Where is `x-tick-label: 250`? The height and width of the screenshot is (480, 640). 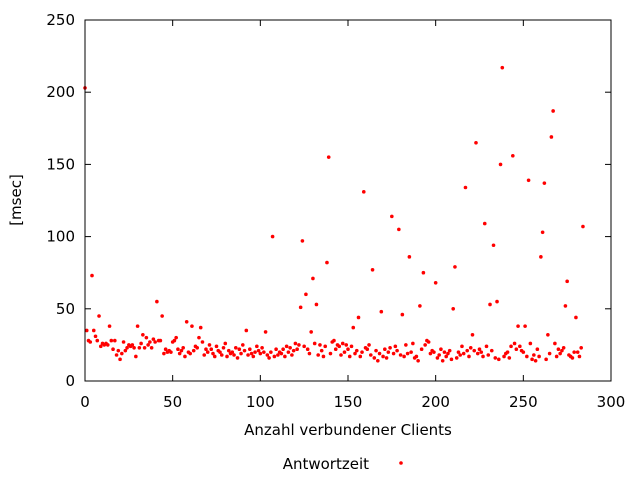 x-tick-label: 250 is located at coordinates (523, 402).